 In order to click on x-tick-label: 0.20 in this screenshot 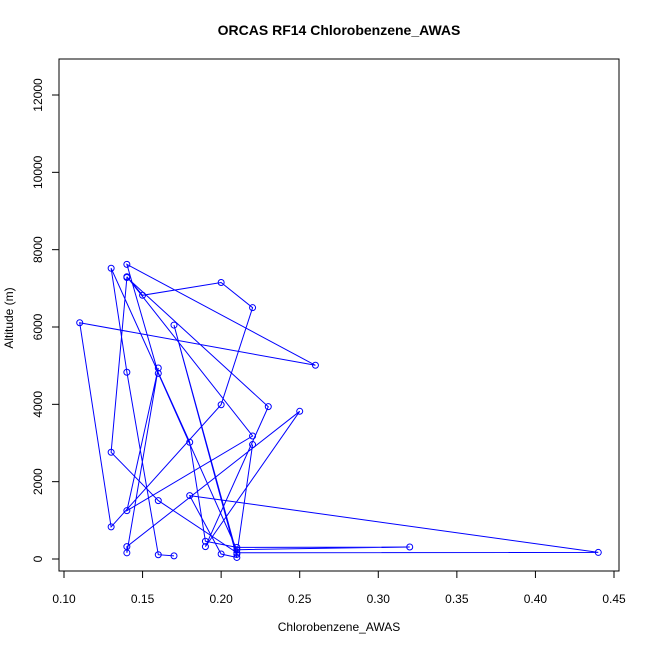, I will do `click(221, 599)`.